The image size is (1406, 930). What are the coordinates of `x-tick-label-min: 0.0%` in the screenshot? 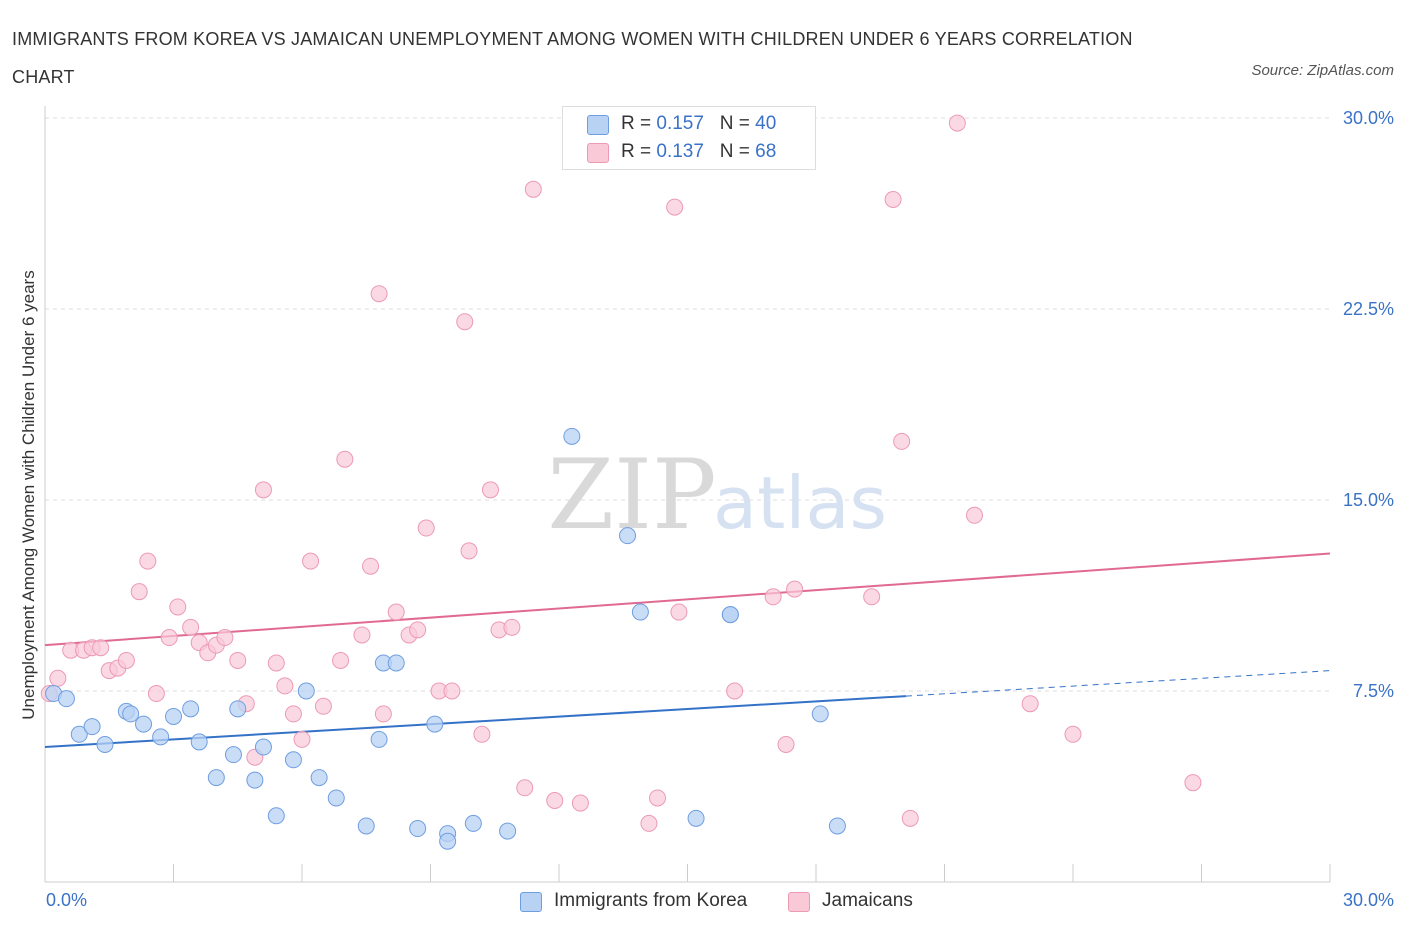 It's located at (67, 900).